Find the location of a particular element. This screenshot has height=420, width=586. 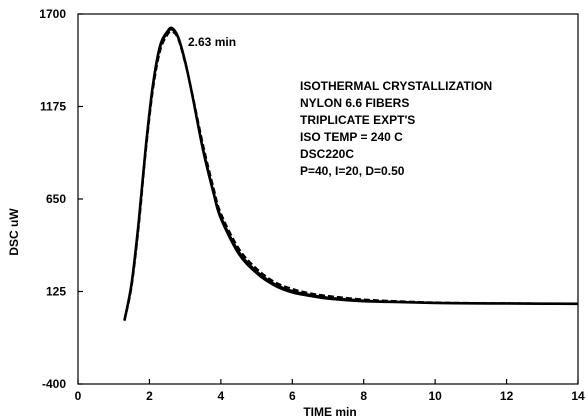

note-line: ISOTHERMAL CRYSTALLIZATION is located at coordinates (396, 86).